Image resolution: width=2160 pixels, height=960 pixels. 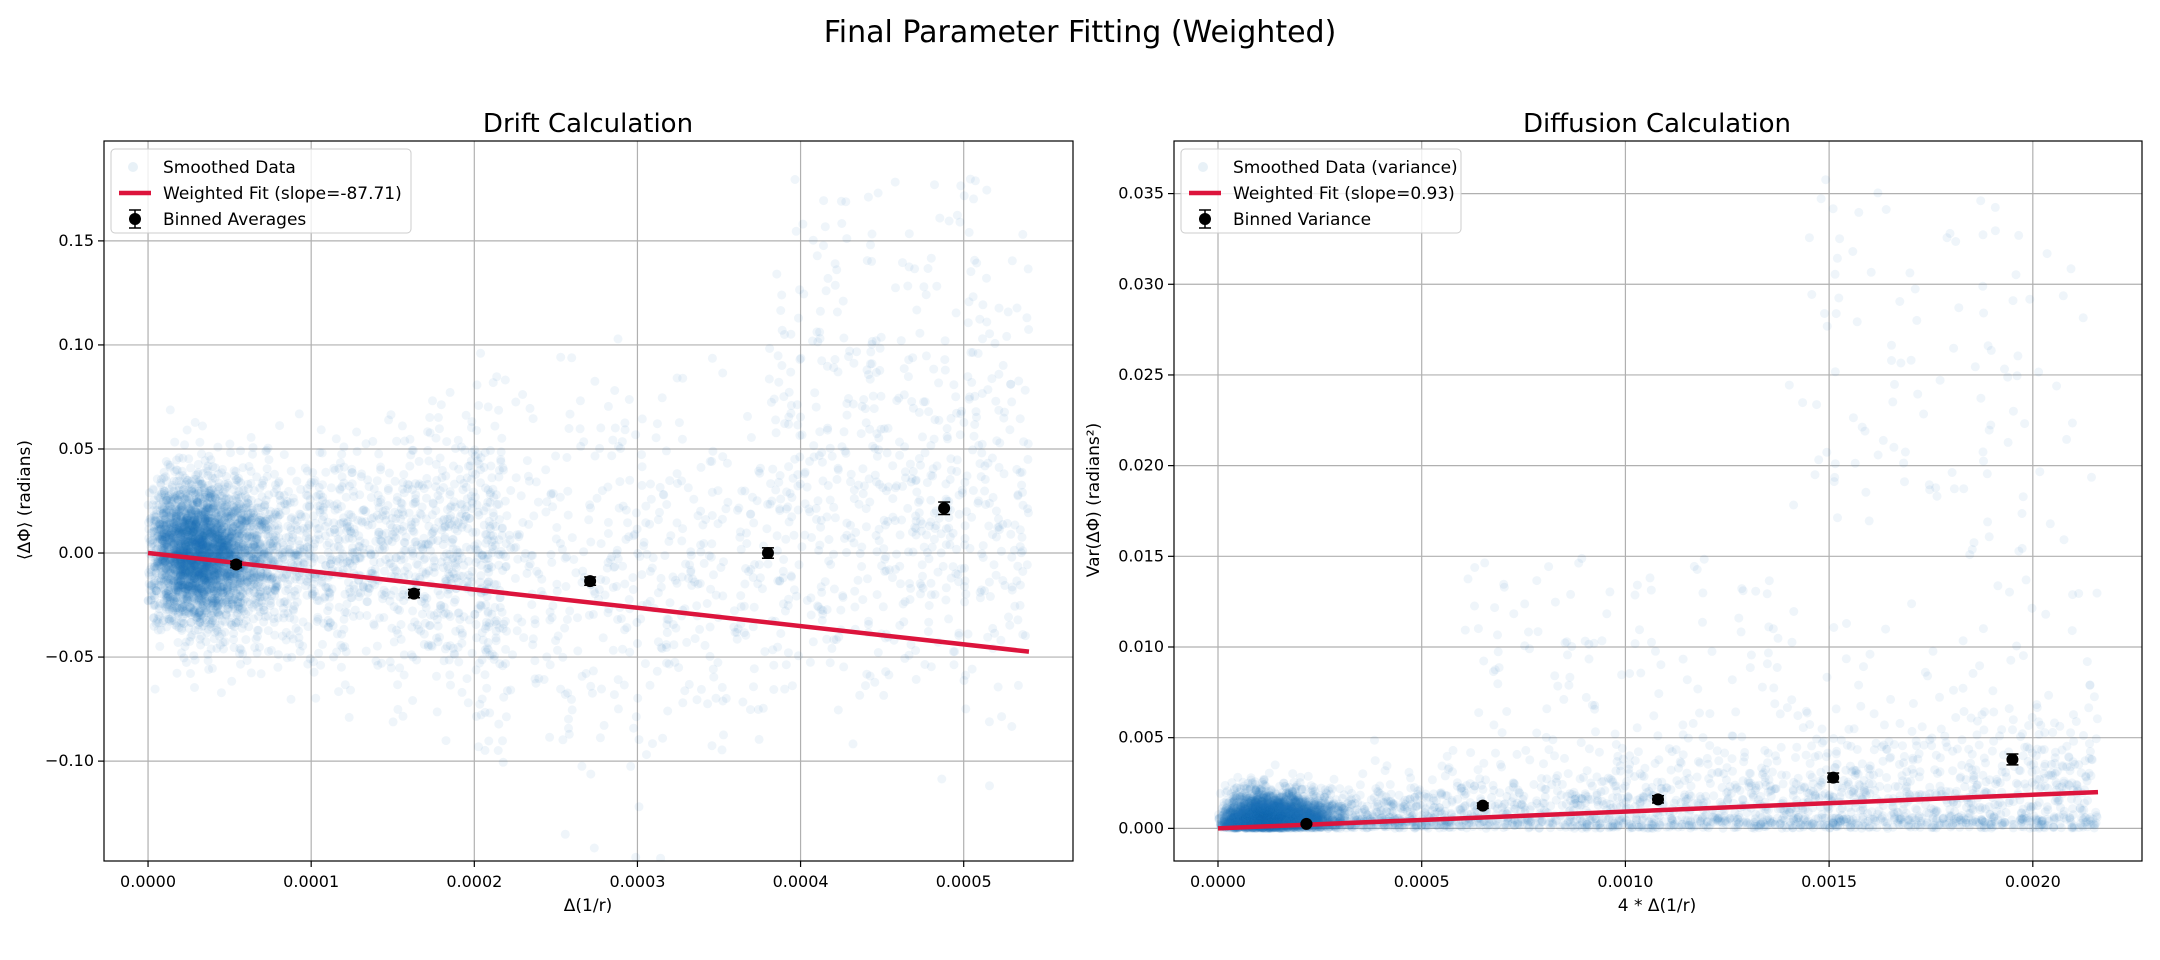 I want to click on drift-x-axis-label: Δ(1/r), so click(x=588, y=906).